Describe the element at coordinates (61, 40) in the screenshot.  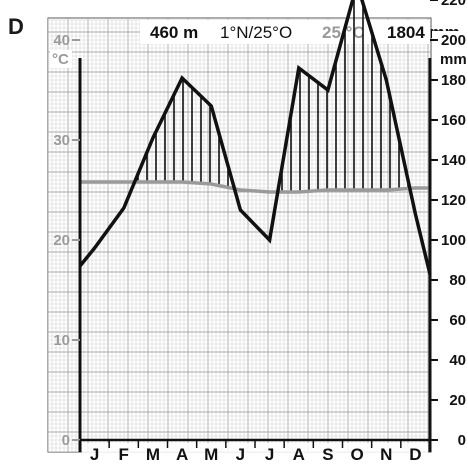
I see `left-tick-label: 40` at that location.